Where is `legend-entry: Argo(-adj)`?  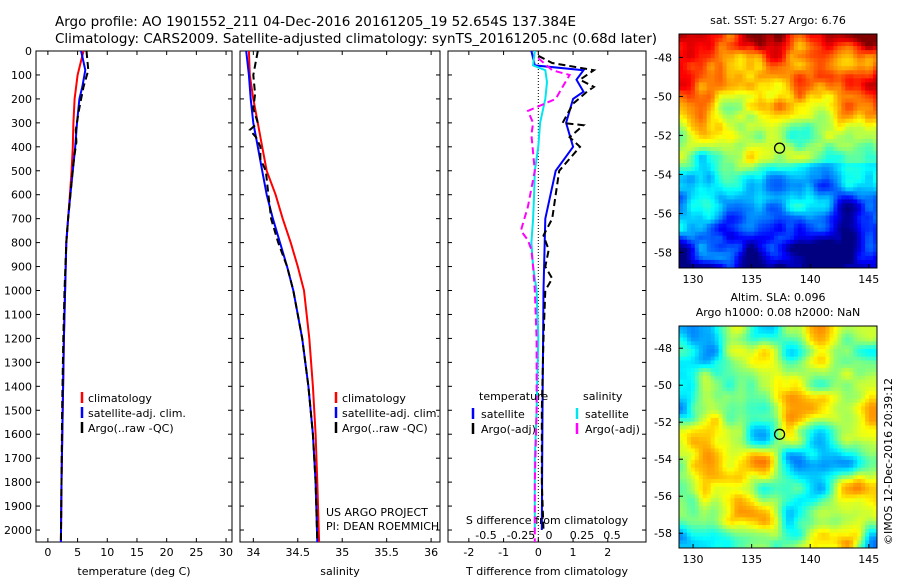 legend-entry: Argo(-adj) is located at coordinates (508, 429).